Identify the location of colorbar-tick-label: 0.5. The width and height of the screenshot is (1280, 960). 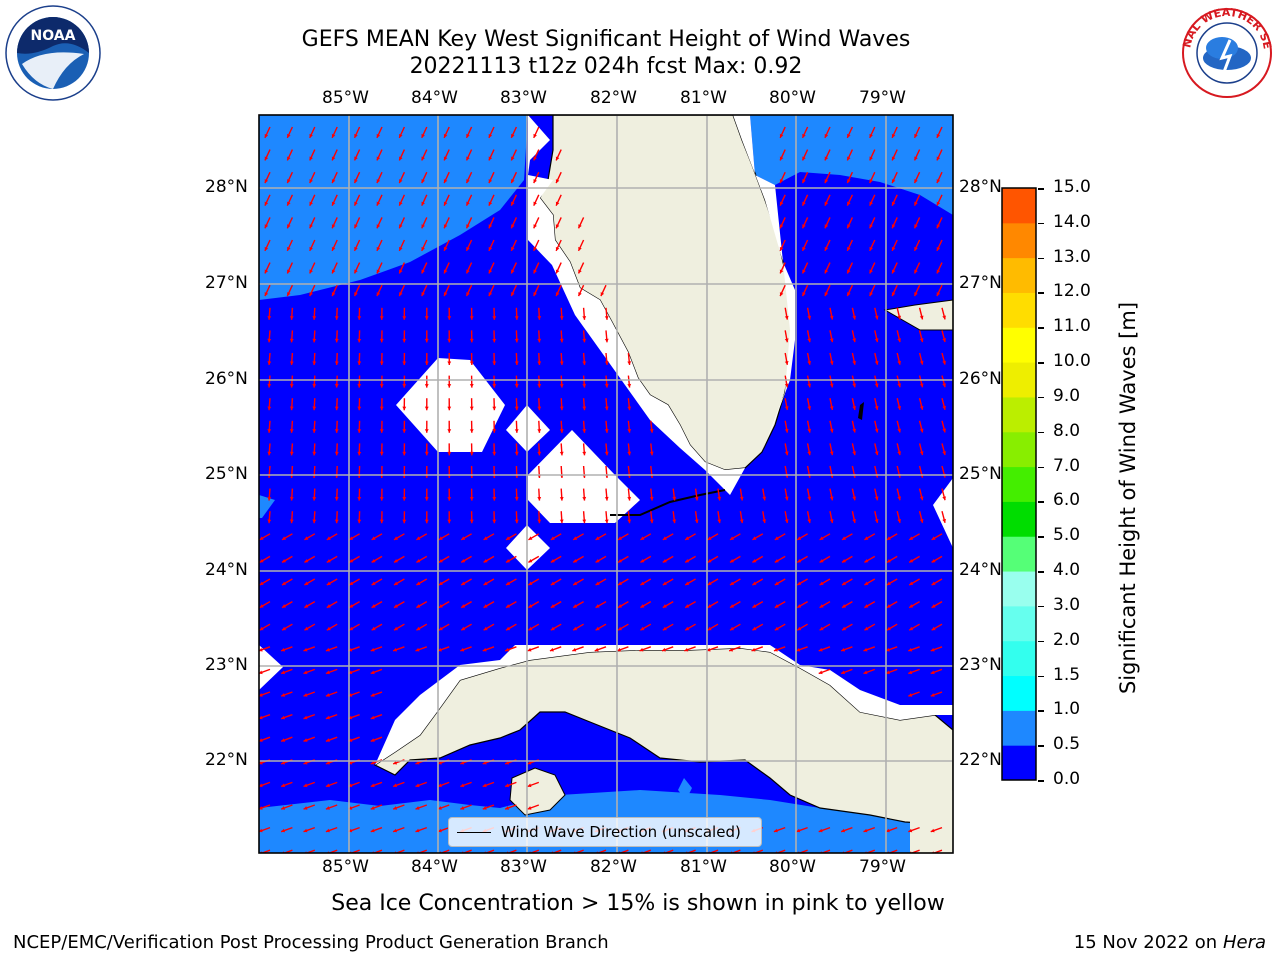
(1067, 744).